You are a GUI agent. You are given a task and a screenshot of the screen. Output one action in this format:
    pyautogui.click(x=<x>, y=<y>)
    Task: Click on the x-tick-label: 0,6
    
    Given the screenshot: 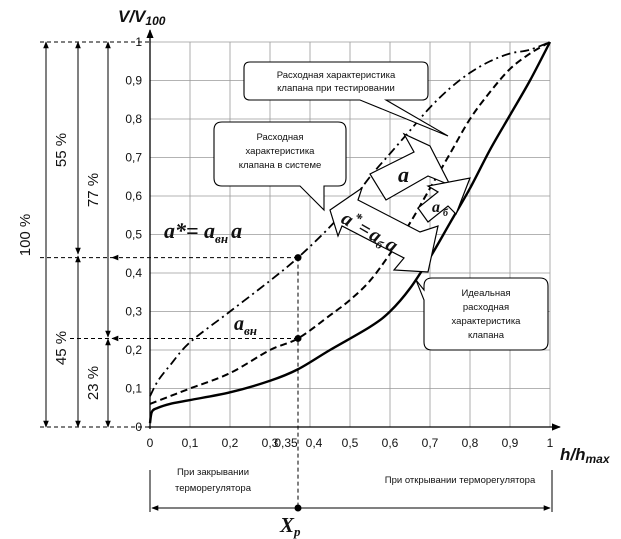 What is the action you would take?
    pyautogui.click(x=390, y=443)
    